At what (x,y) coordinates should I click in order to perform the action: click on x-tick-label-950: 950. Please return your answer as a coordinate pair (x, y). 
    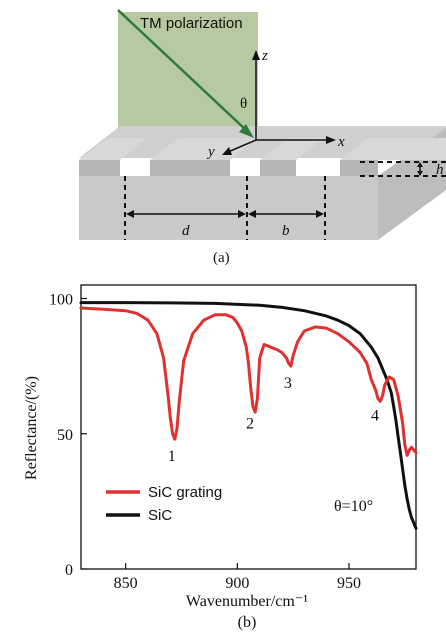
    Looking at the image, I should click on (349, 583).